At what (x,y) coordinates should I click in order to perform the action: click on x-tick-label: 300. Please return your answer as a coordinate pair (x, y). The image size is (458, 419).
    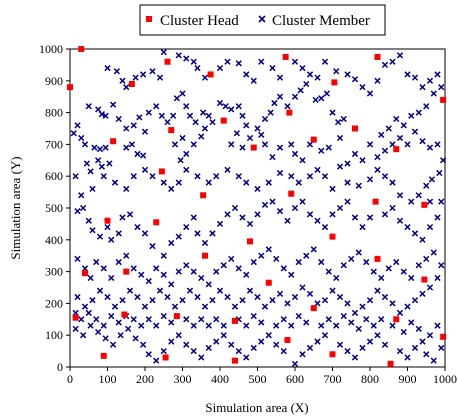
    Looking at the image, I should click on (183, 379).